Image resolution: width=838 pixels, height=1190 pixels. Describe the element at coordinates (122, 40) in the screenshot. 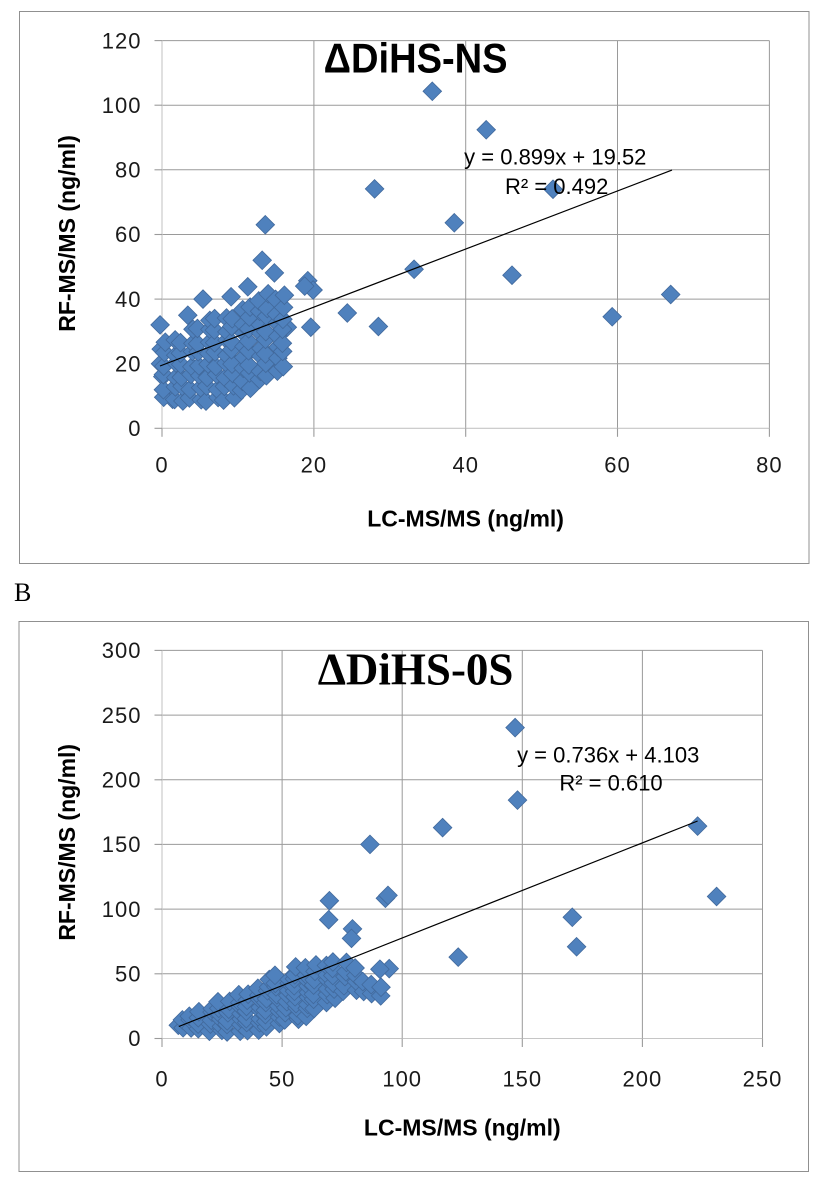

I see `svg-text: 120` at that location.